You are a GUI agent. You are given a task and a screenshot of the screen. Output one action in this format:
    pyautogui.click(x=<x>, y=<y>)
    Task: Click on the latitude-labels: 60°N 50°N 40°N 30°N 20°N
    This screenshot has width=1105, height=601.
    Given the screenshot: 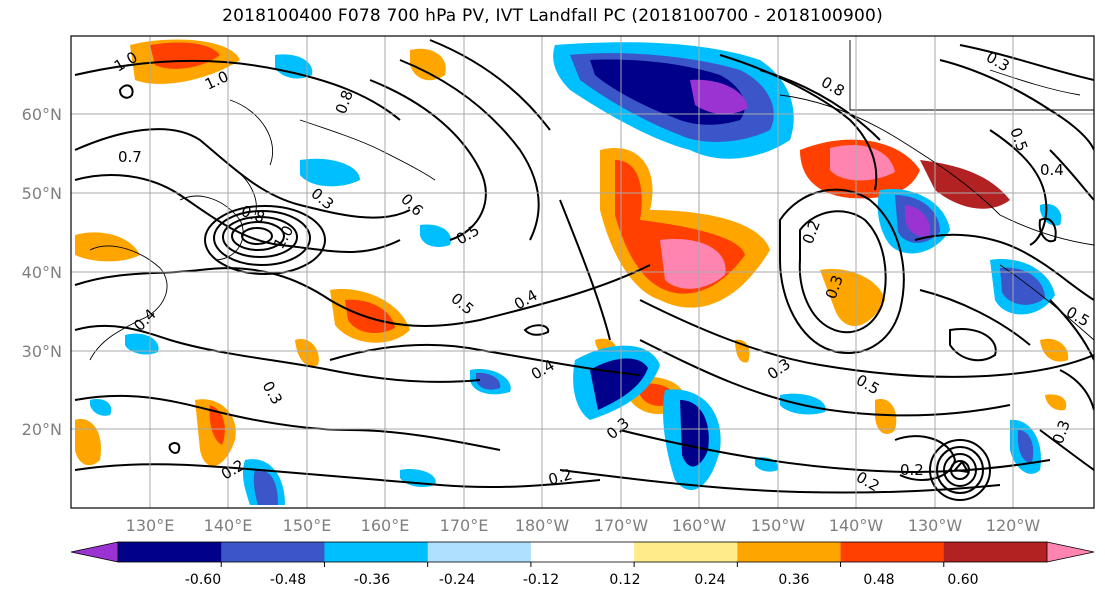 What is the action you would take?
    pyautogui.click(x=42, y=272)
    